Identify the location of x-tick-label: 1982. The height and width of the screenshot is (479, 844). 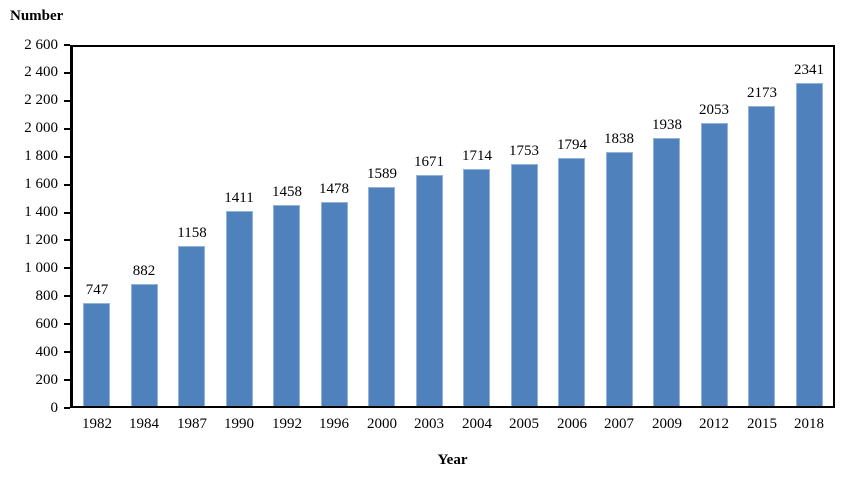
(97, 424).